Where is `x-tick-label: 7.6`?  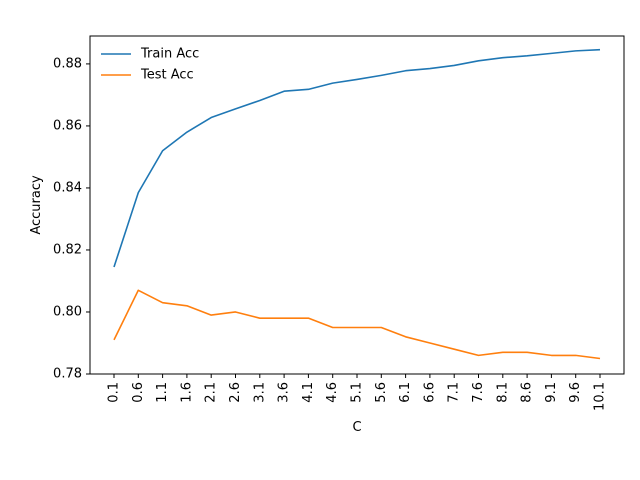
x-tick-label: 7.6 is located at coordinates (478, 392).